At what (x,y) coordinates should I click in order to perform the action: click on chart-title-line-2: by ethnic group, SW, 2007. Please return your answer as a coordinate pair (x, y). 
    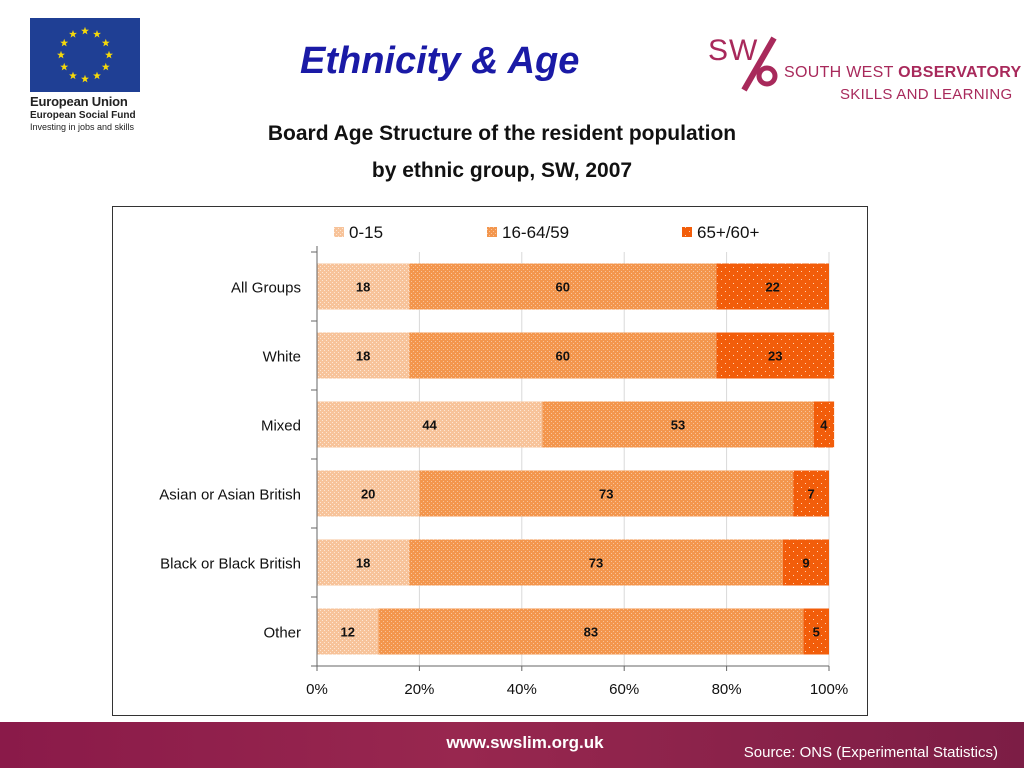
    Looking at the image, I should click on (502, 170).